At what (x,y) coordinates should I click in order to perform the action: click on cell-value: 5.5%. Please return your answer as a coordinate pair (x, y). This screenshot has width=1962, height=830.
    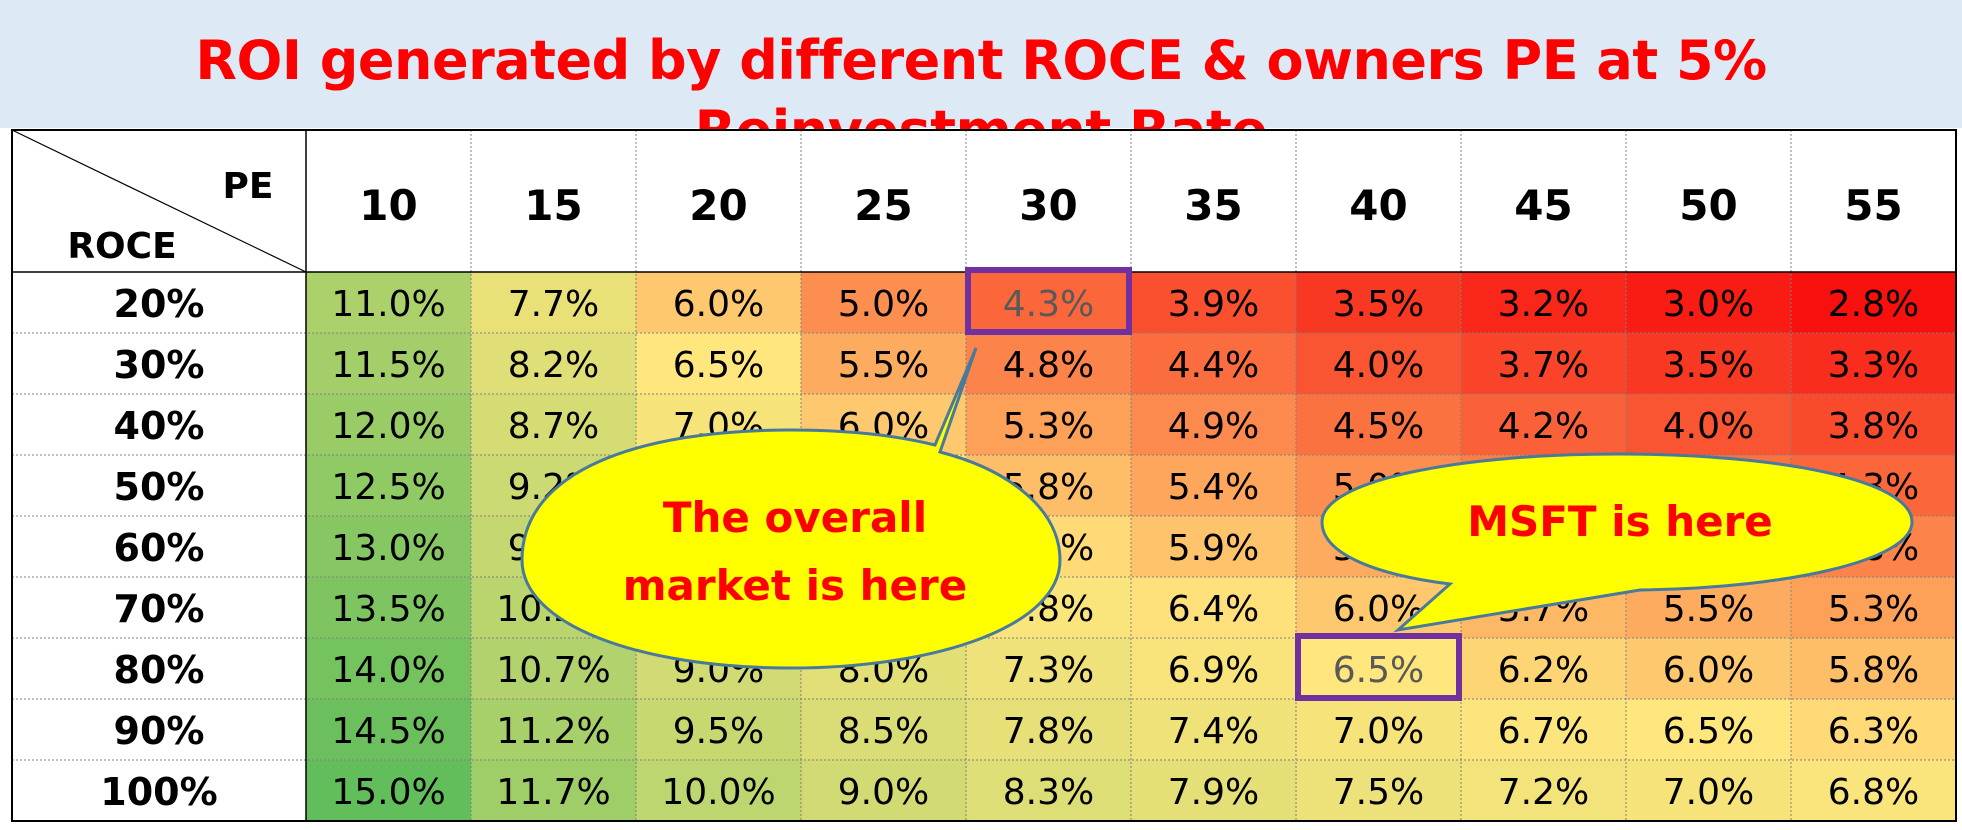
    Looking at the image, I should click on (883, 365).